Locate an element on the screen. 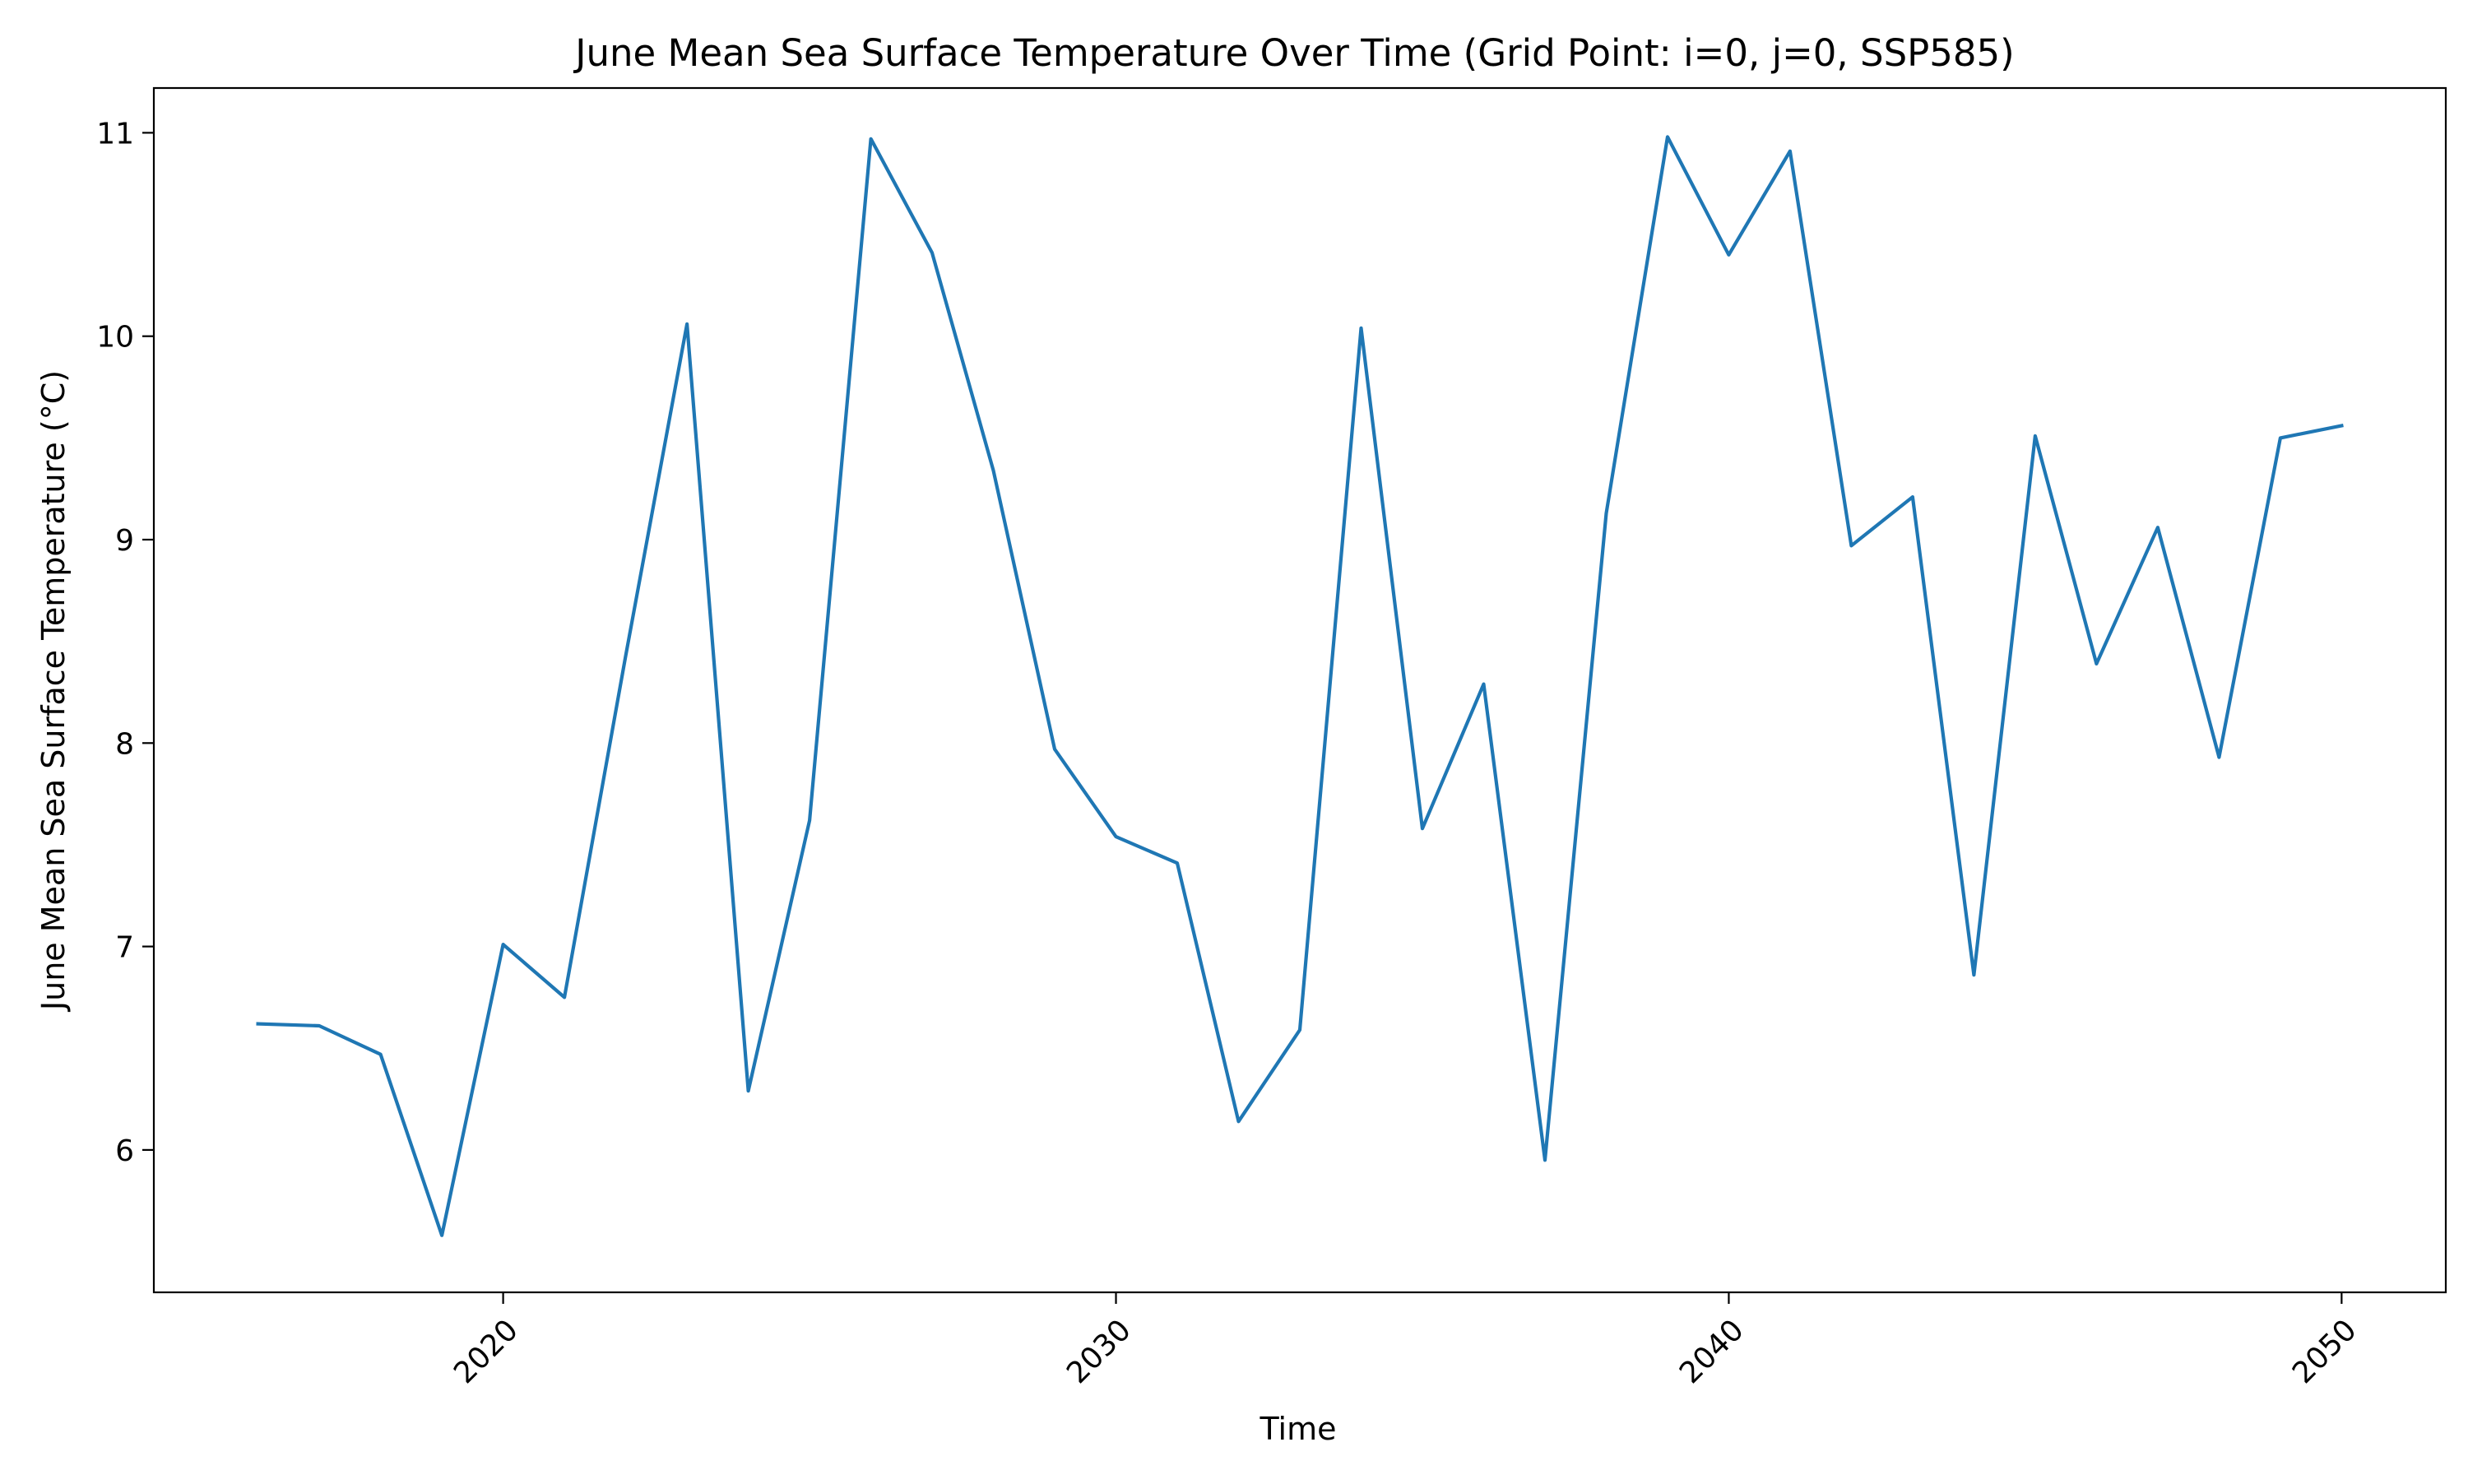  y-tick-label: 10 is located at coordinates (115, 338).